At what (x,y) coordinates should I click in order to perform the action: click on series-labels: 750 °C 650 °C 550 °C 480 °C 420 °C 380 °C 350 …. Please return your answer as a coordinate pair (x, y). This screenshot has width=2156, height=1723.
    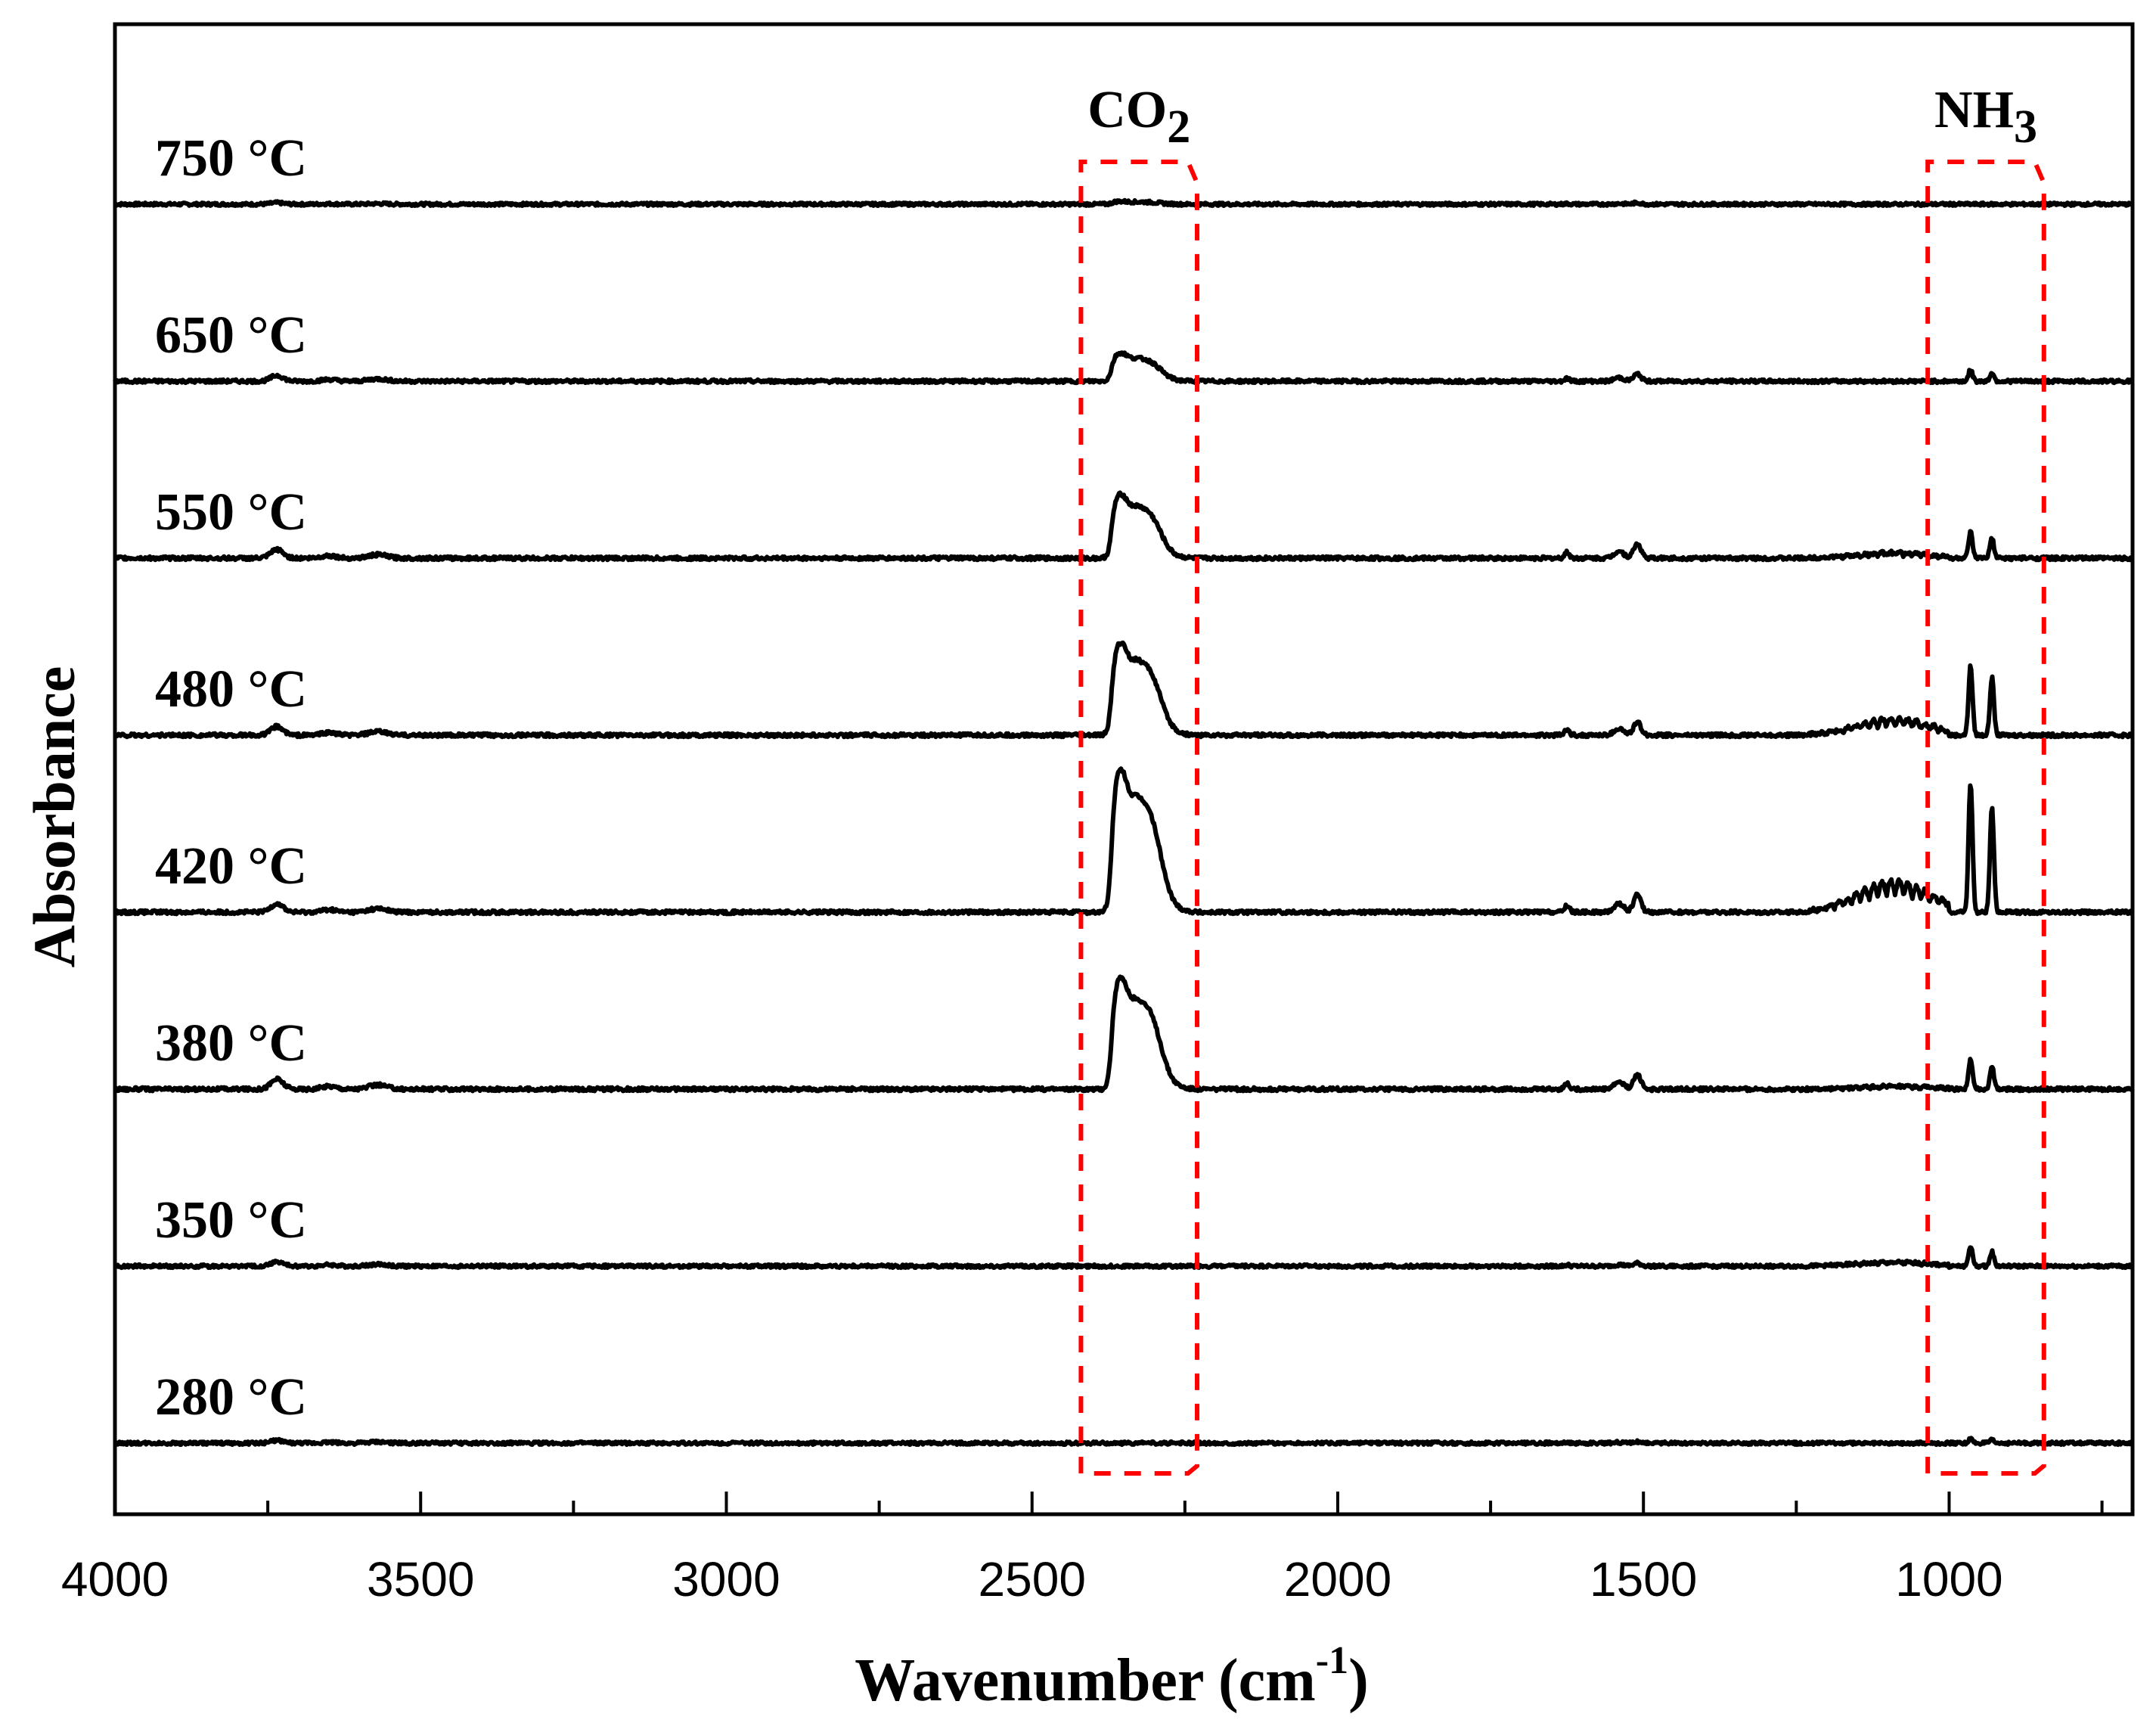
    Looking at the image, I should click on (231, 778).